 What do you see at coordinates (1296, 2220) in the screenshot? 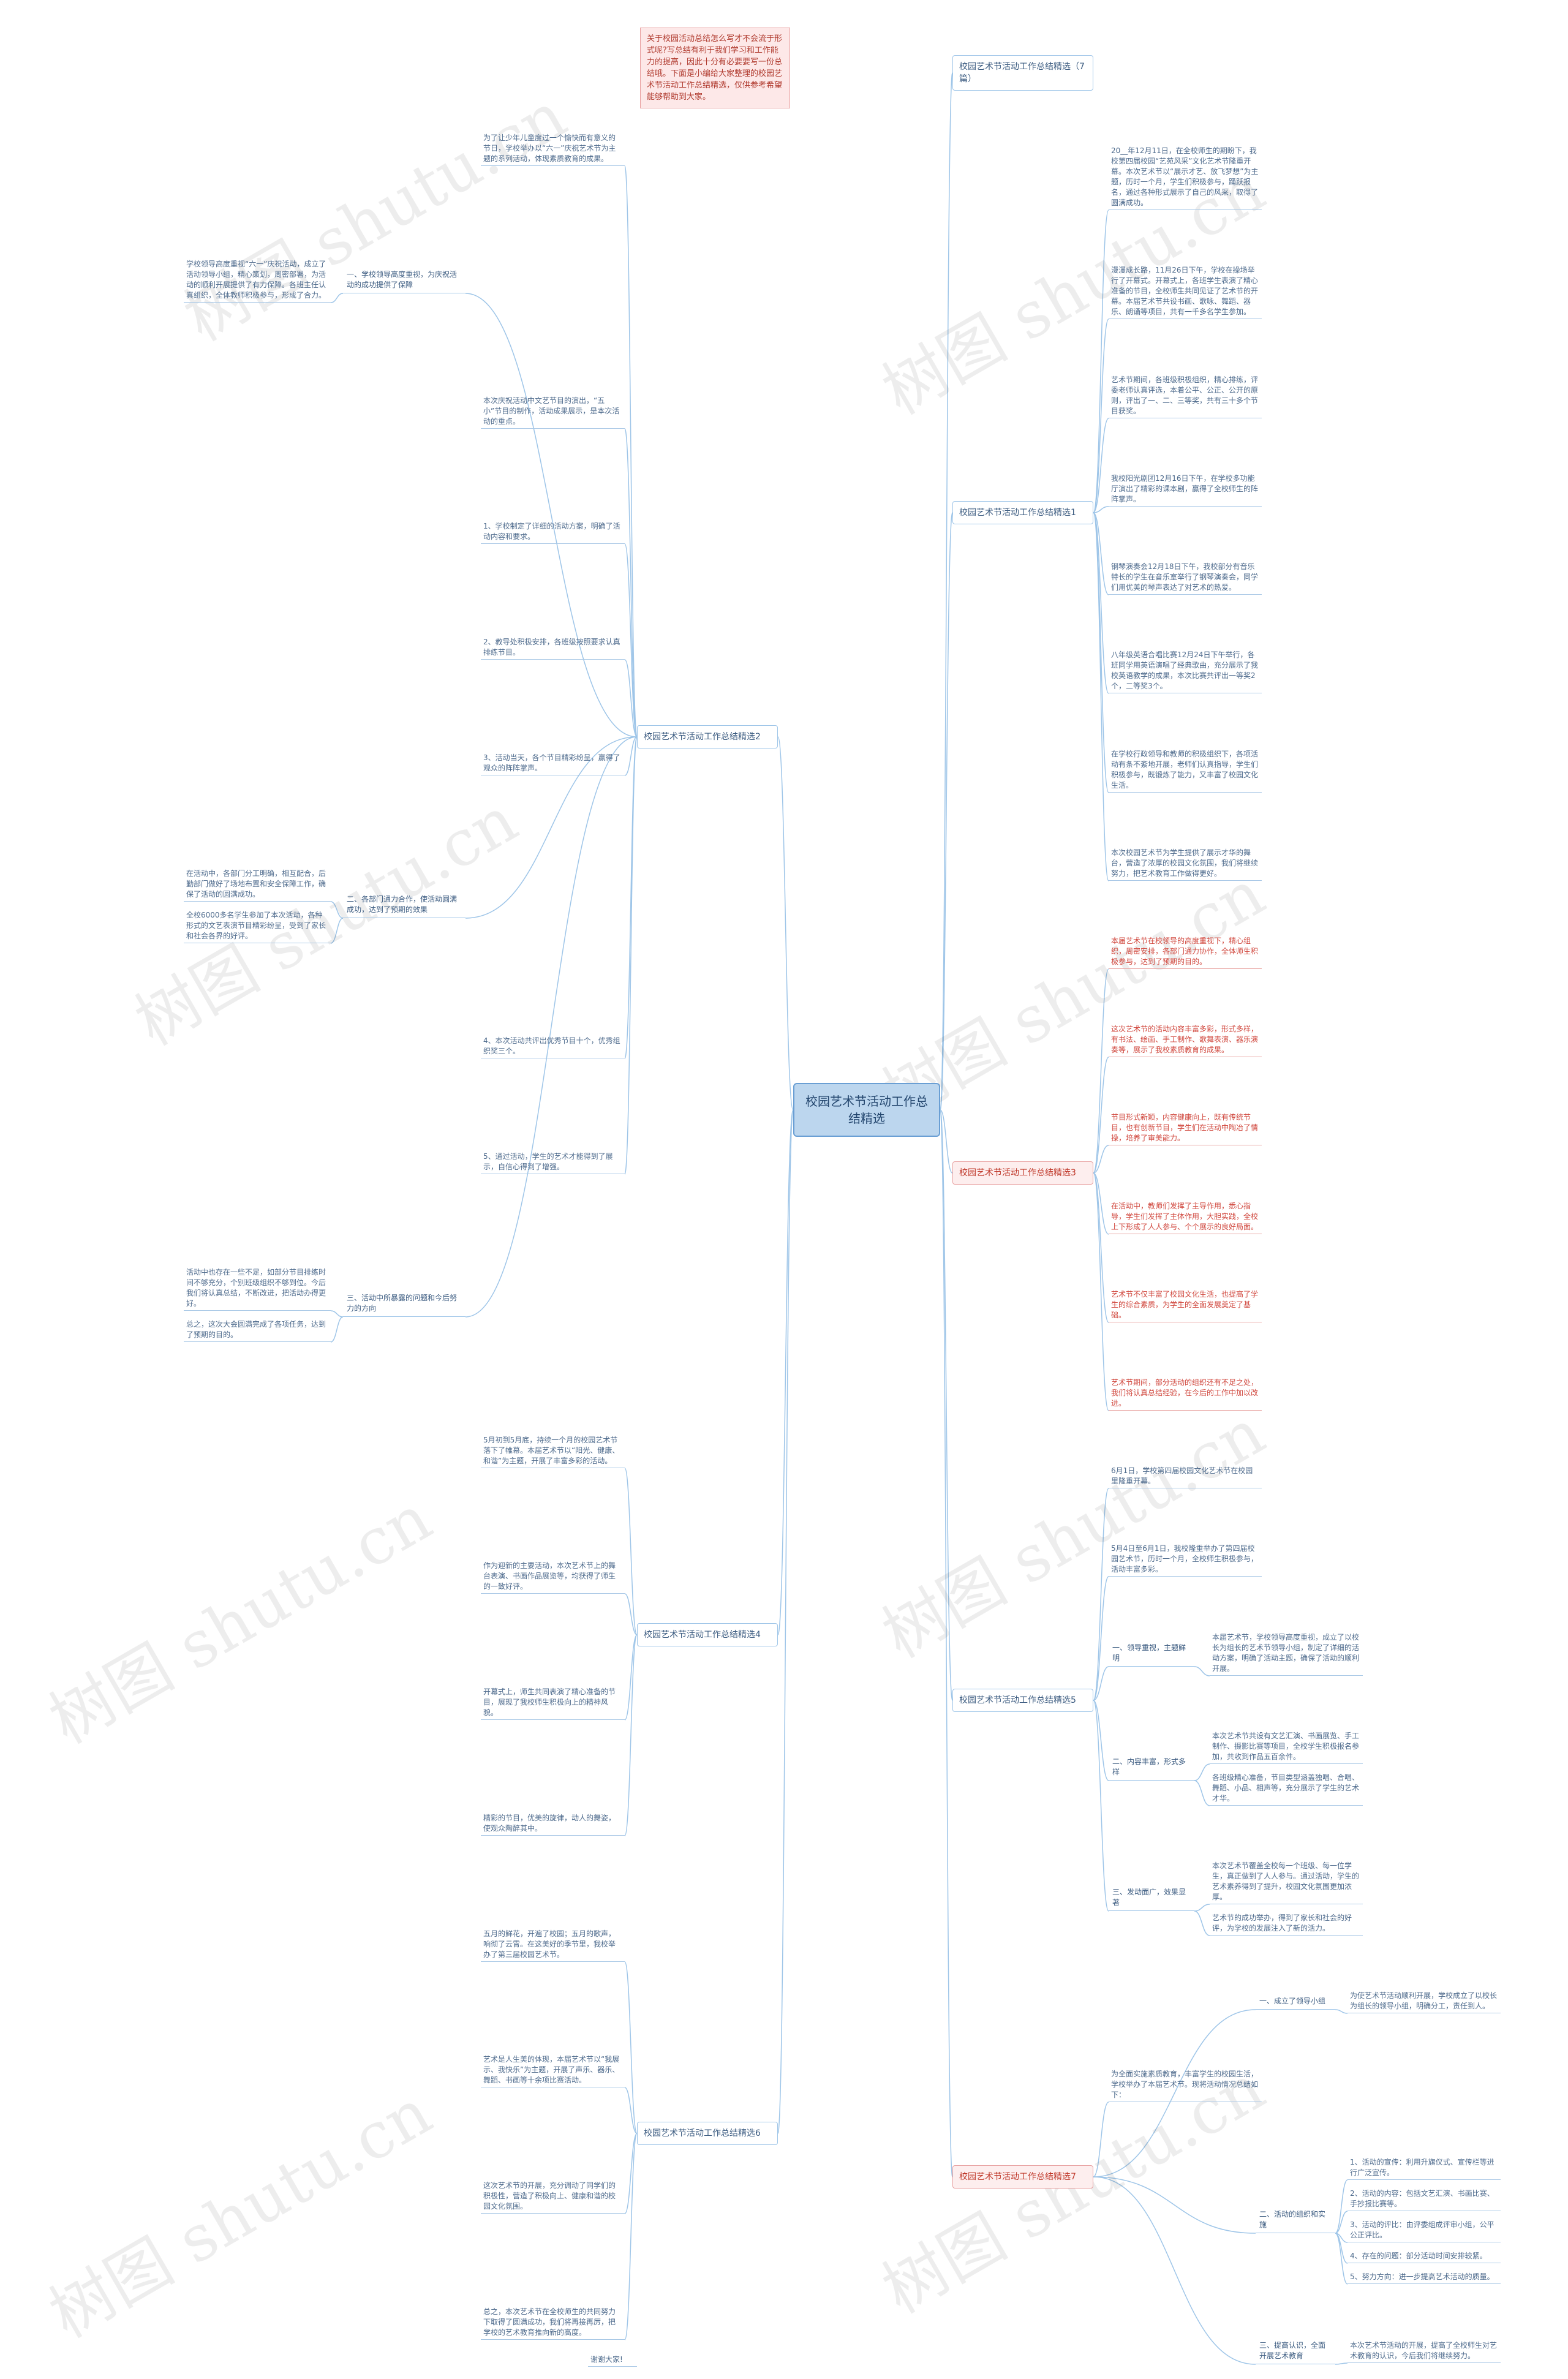
I see `section-node: 二、活动的组织和实施` at bounding box center [1296, 2220].